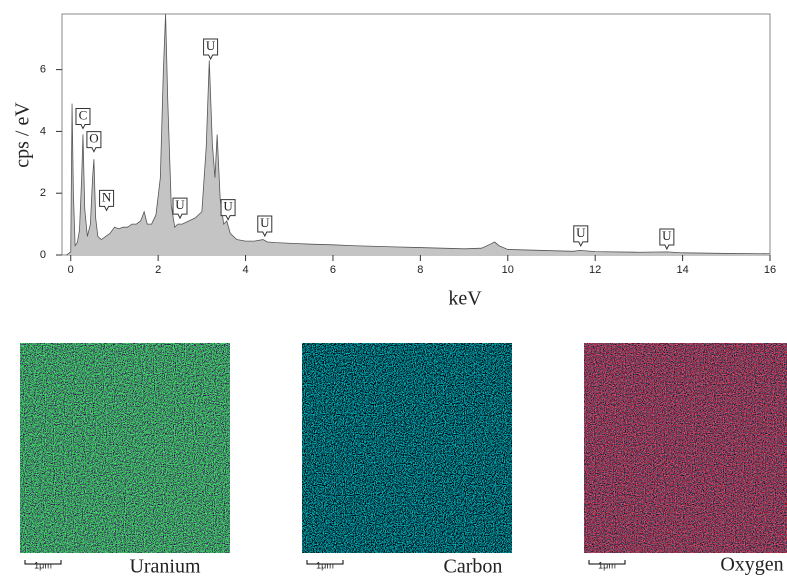 Image resolution: width=787 pixels, height=578 pixels. What do you see at coordinates (682, 270) in the screenshot?
I see `x-tick-label: 14` at bounding box center [682, 270].